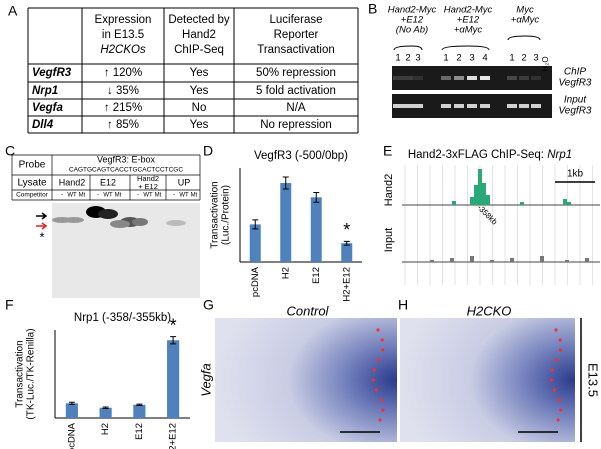  What do you see at coordinates (346, 284) in the screenshot?
I see `x-tick-label: H2+E12` at bounding box center [346, 284].